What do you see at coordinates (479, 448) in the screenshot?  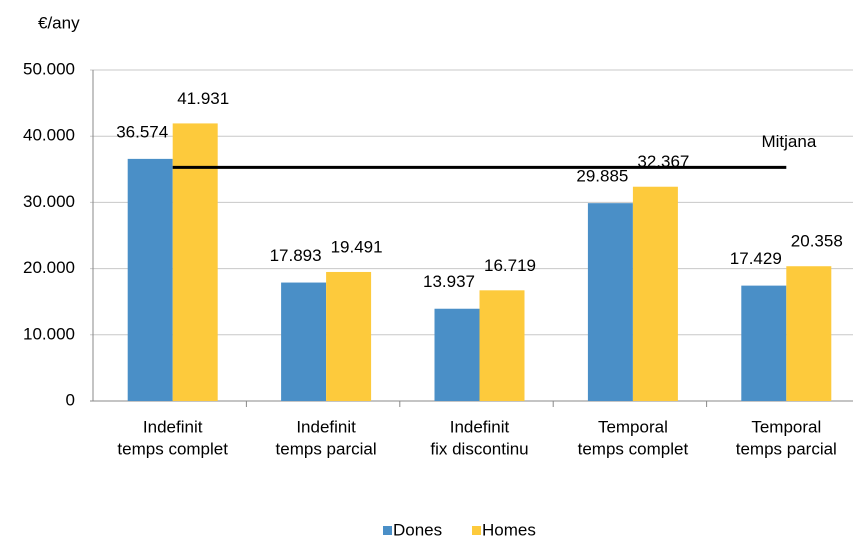 I see `x-tick-label: fix discontinu` at bounding box center [479, 448].